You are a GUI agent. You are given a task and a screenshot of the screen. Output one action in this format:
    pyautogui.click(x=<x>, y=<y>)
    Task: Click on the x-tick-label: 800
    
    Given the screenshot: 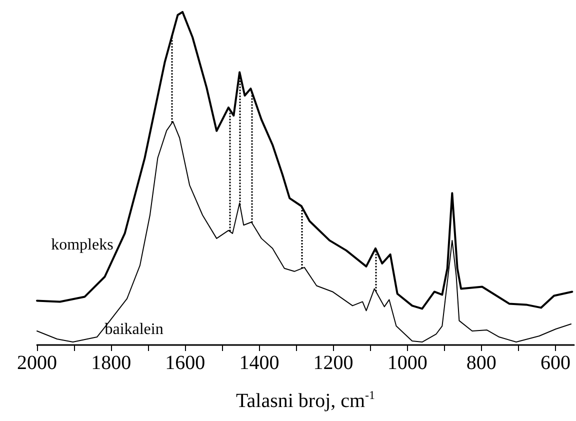 What is the action you would take?
    pyautogui.click(x=481, y=363)
    